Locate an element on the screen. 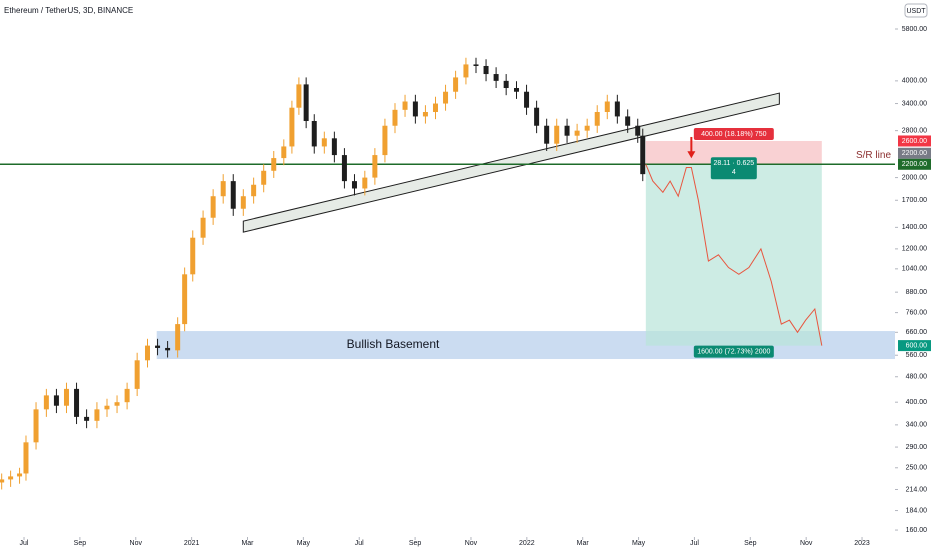 The image size is (932, 555). x-tick-label: 2022 is located at coordinates (527, 543).